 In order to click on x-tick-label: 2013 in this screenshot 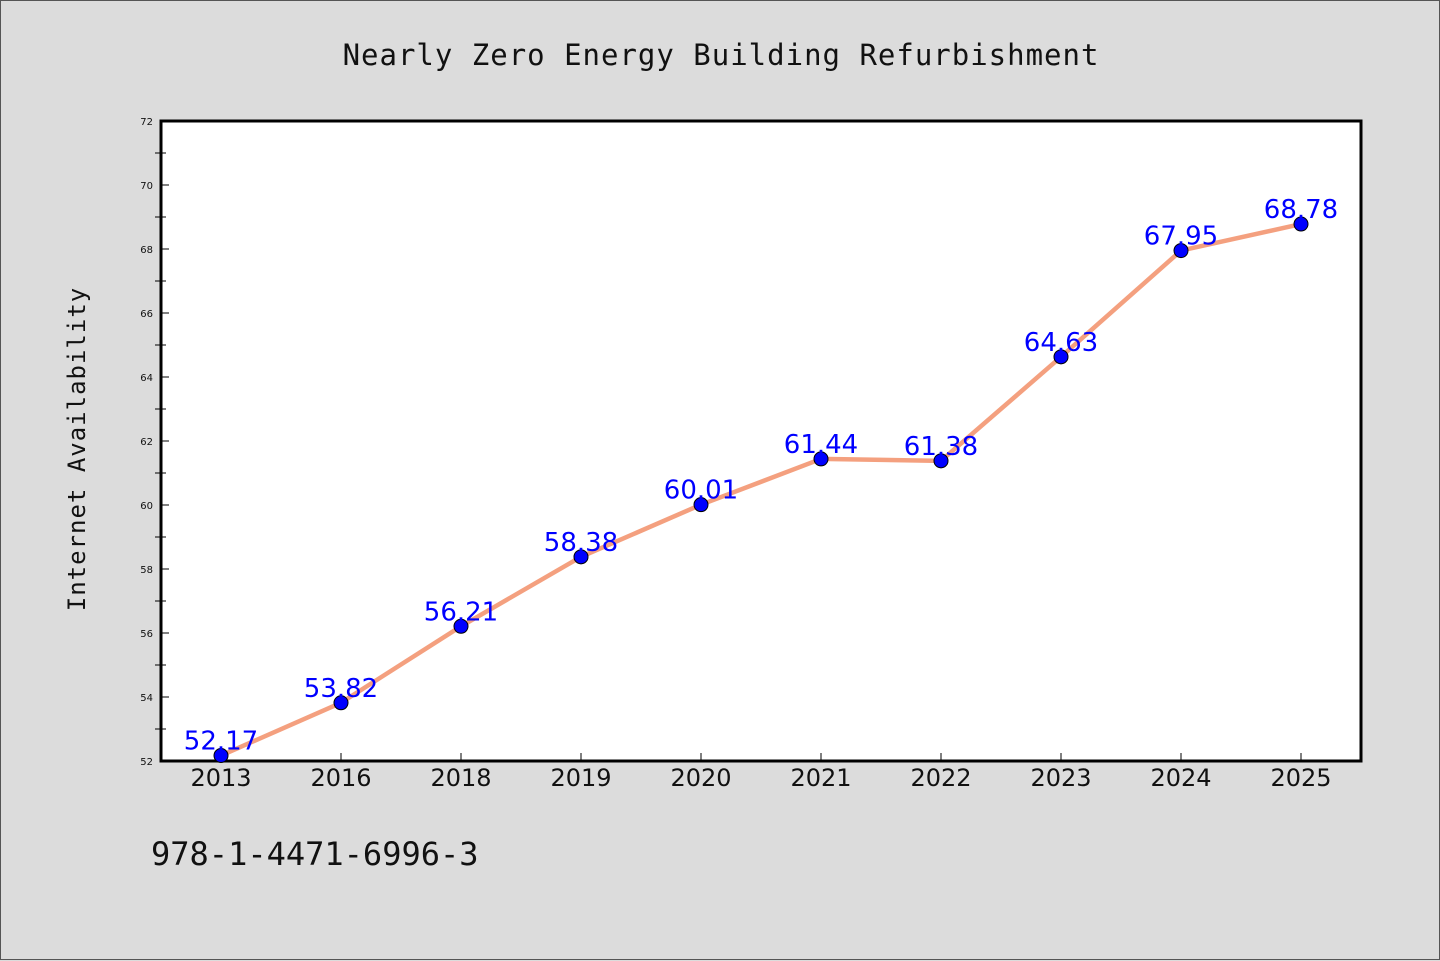, I will do `click(220, 778)`.